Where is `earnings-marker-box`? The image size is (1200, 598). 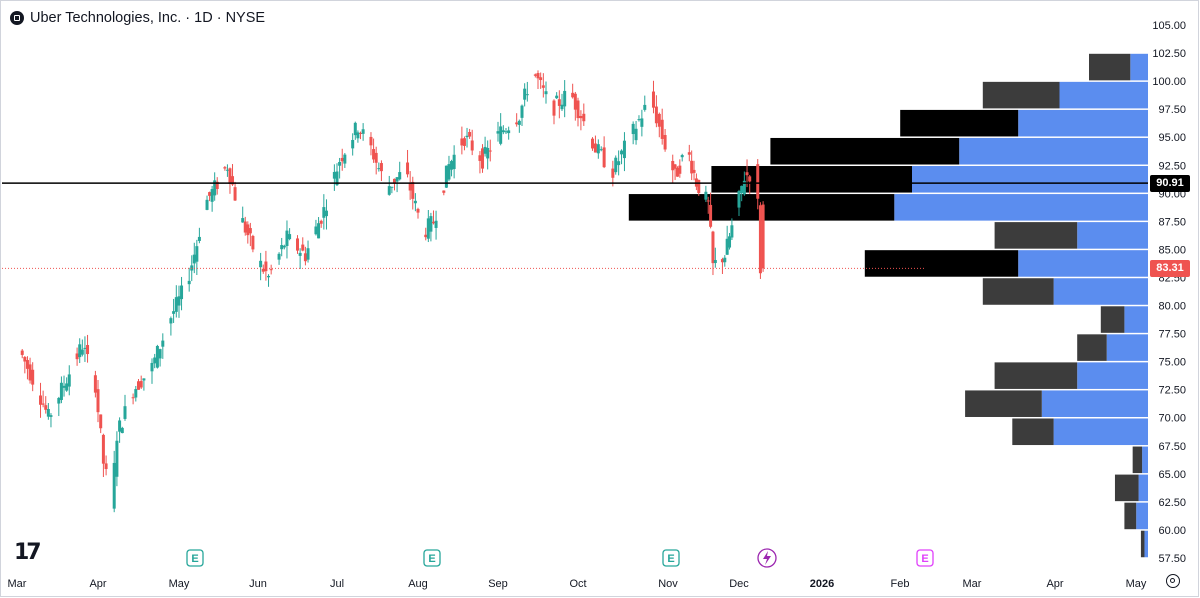 earnings-marker-box is located at coordinates (671, 558).